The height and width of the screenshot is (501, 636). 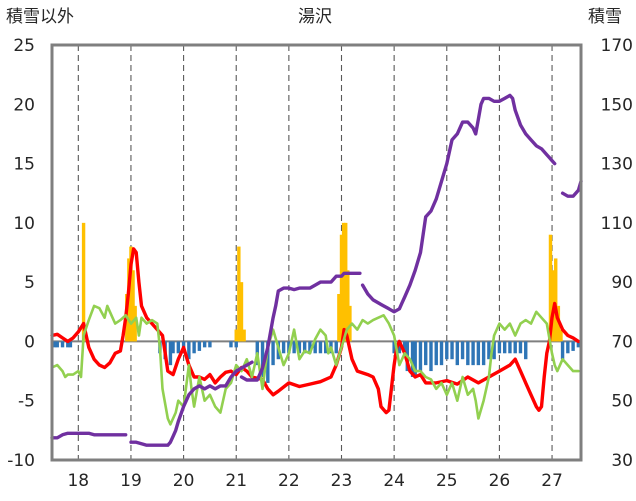 I want to click on left-tick-label: 15, so click(x=24, y=165).